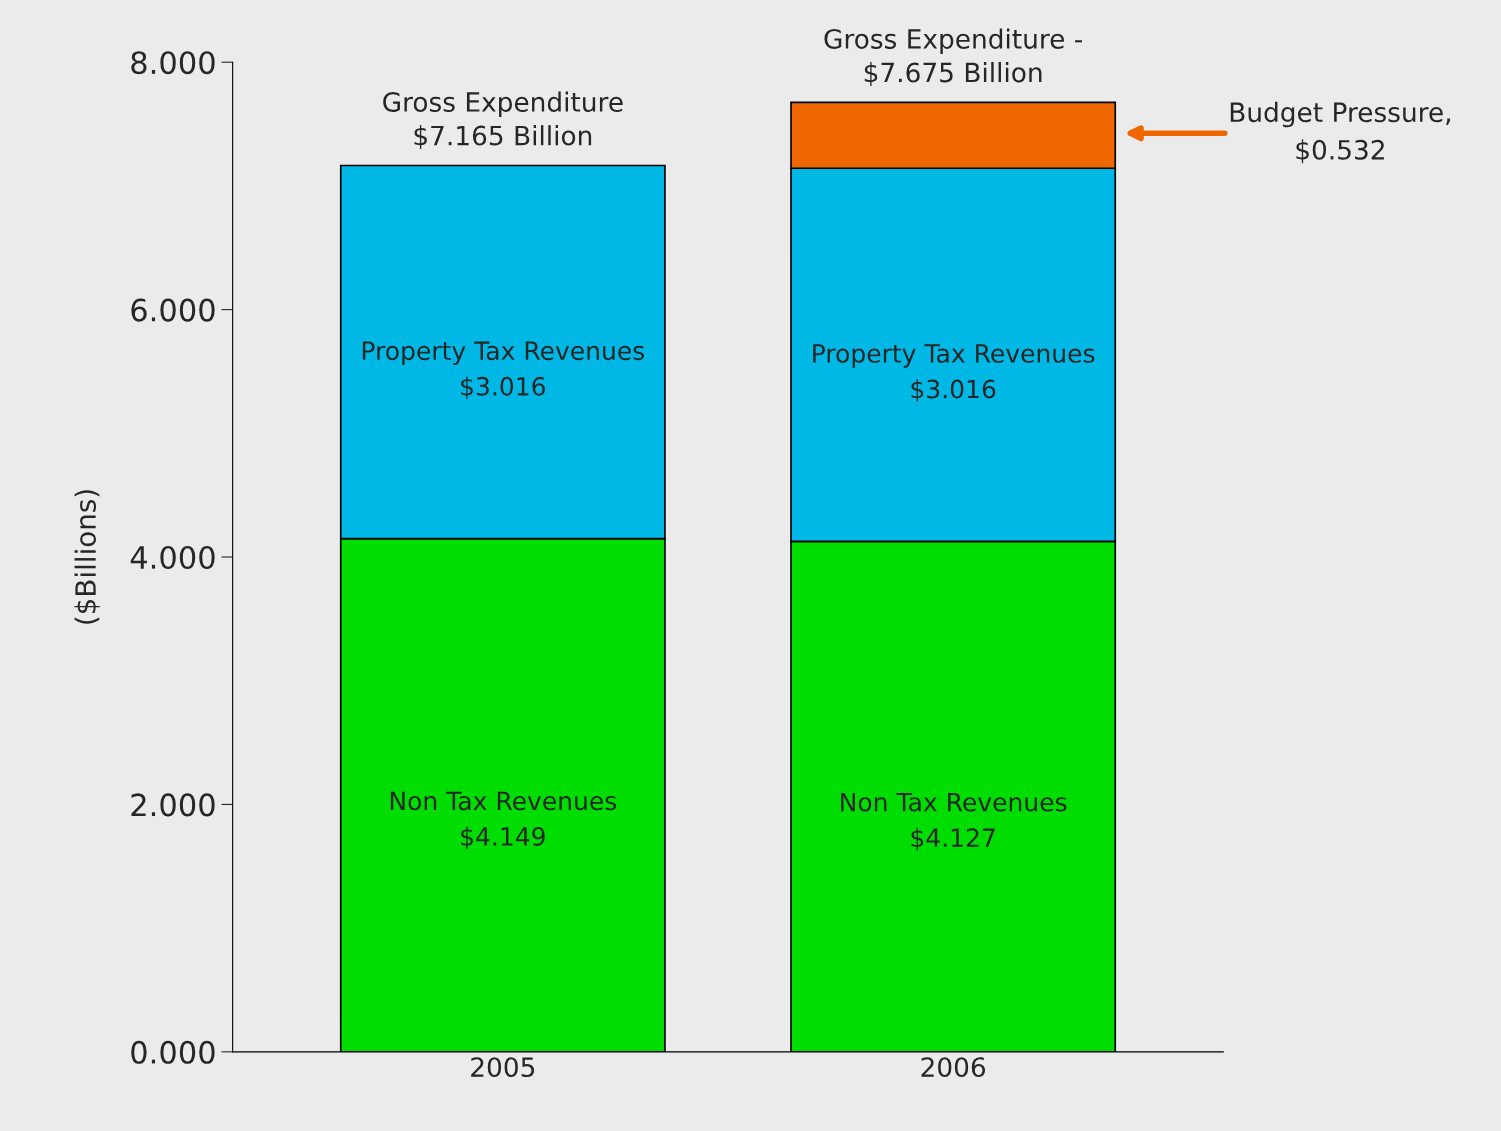 The width and height of the screenshot is (1501, 1131). I want to click on series-label: Property Tax Revenues, so click(503, 353).